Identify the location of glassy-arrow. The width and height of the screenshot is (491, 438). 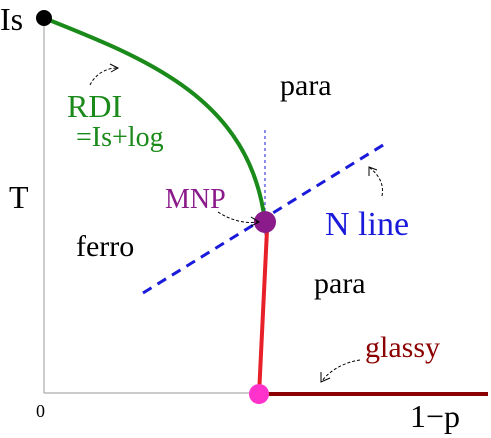
(340, 371).